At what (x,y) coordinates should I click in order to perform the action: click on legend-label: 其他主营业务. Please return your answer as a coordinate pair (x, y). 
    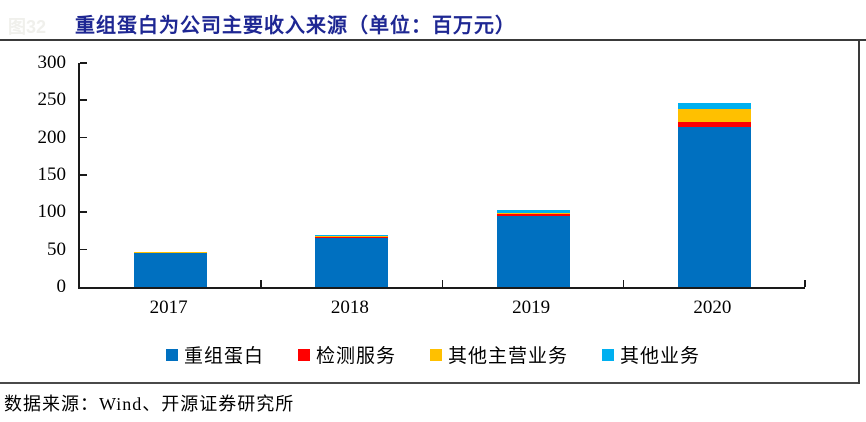
    Looking at the image, I should click on (508, 356).